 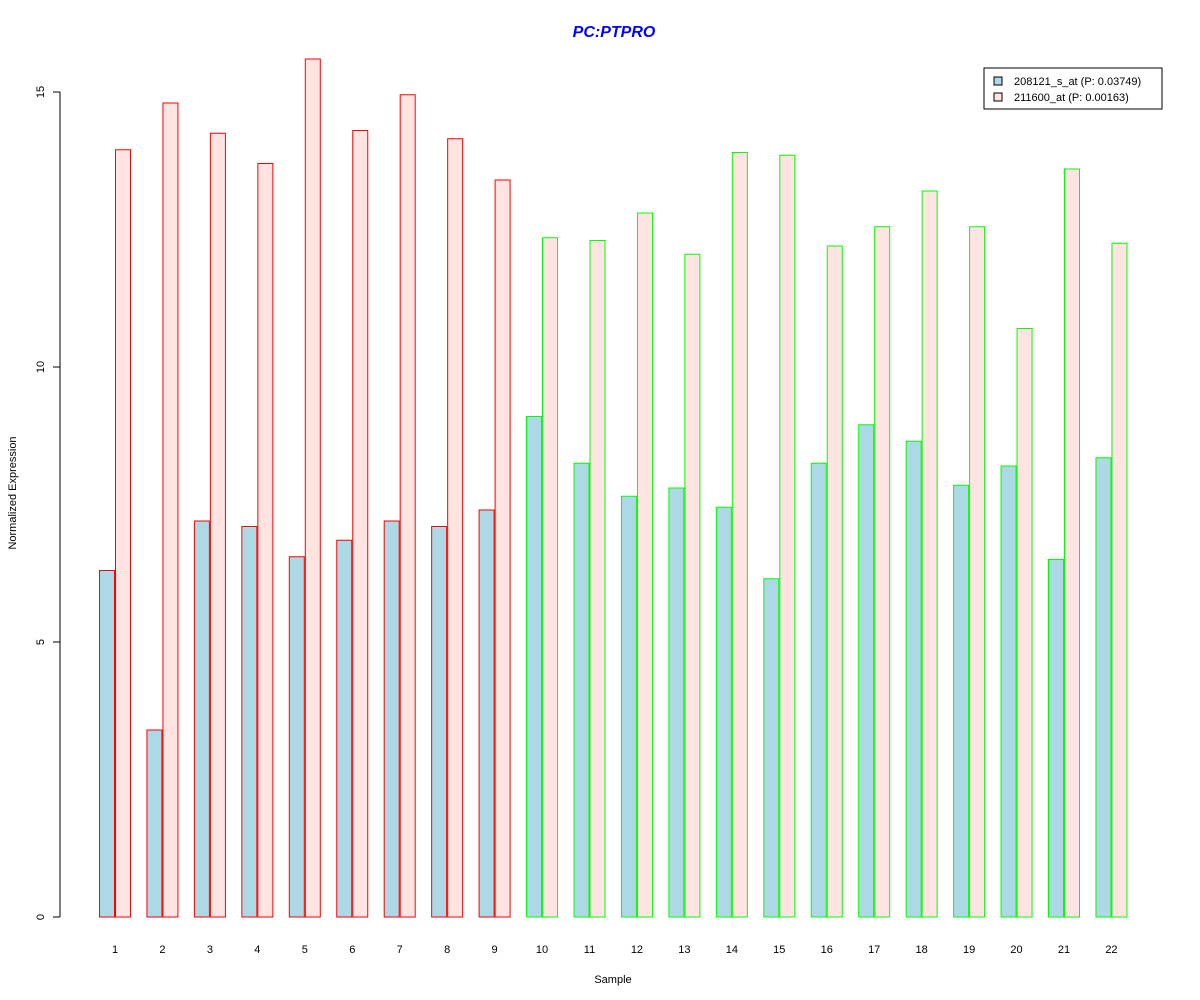 What do you see at coordinates (969, 950) in the screenshot?
I see `x-tick-label: 19` at bounding box center [969, 950].